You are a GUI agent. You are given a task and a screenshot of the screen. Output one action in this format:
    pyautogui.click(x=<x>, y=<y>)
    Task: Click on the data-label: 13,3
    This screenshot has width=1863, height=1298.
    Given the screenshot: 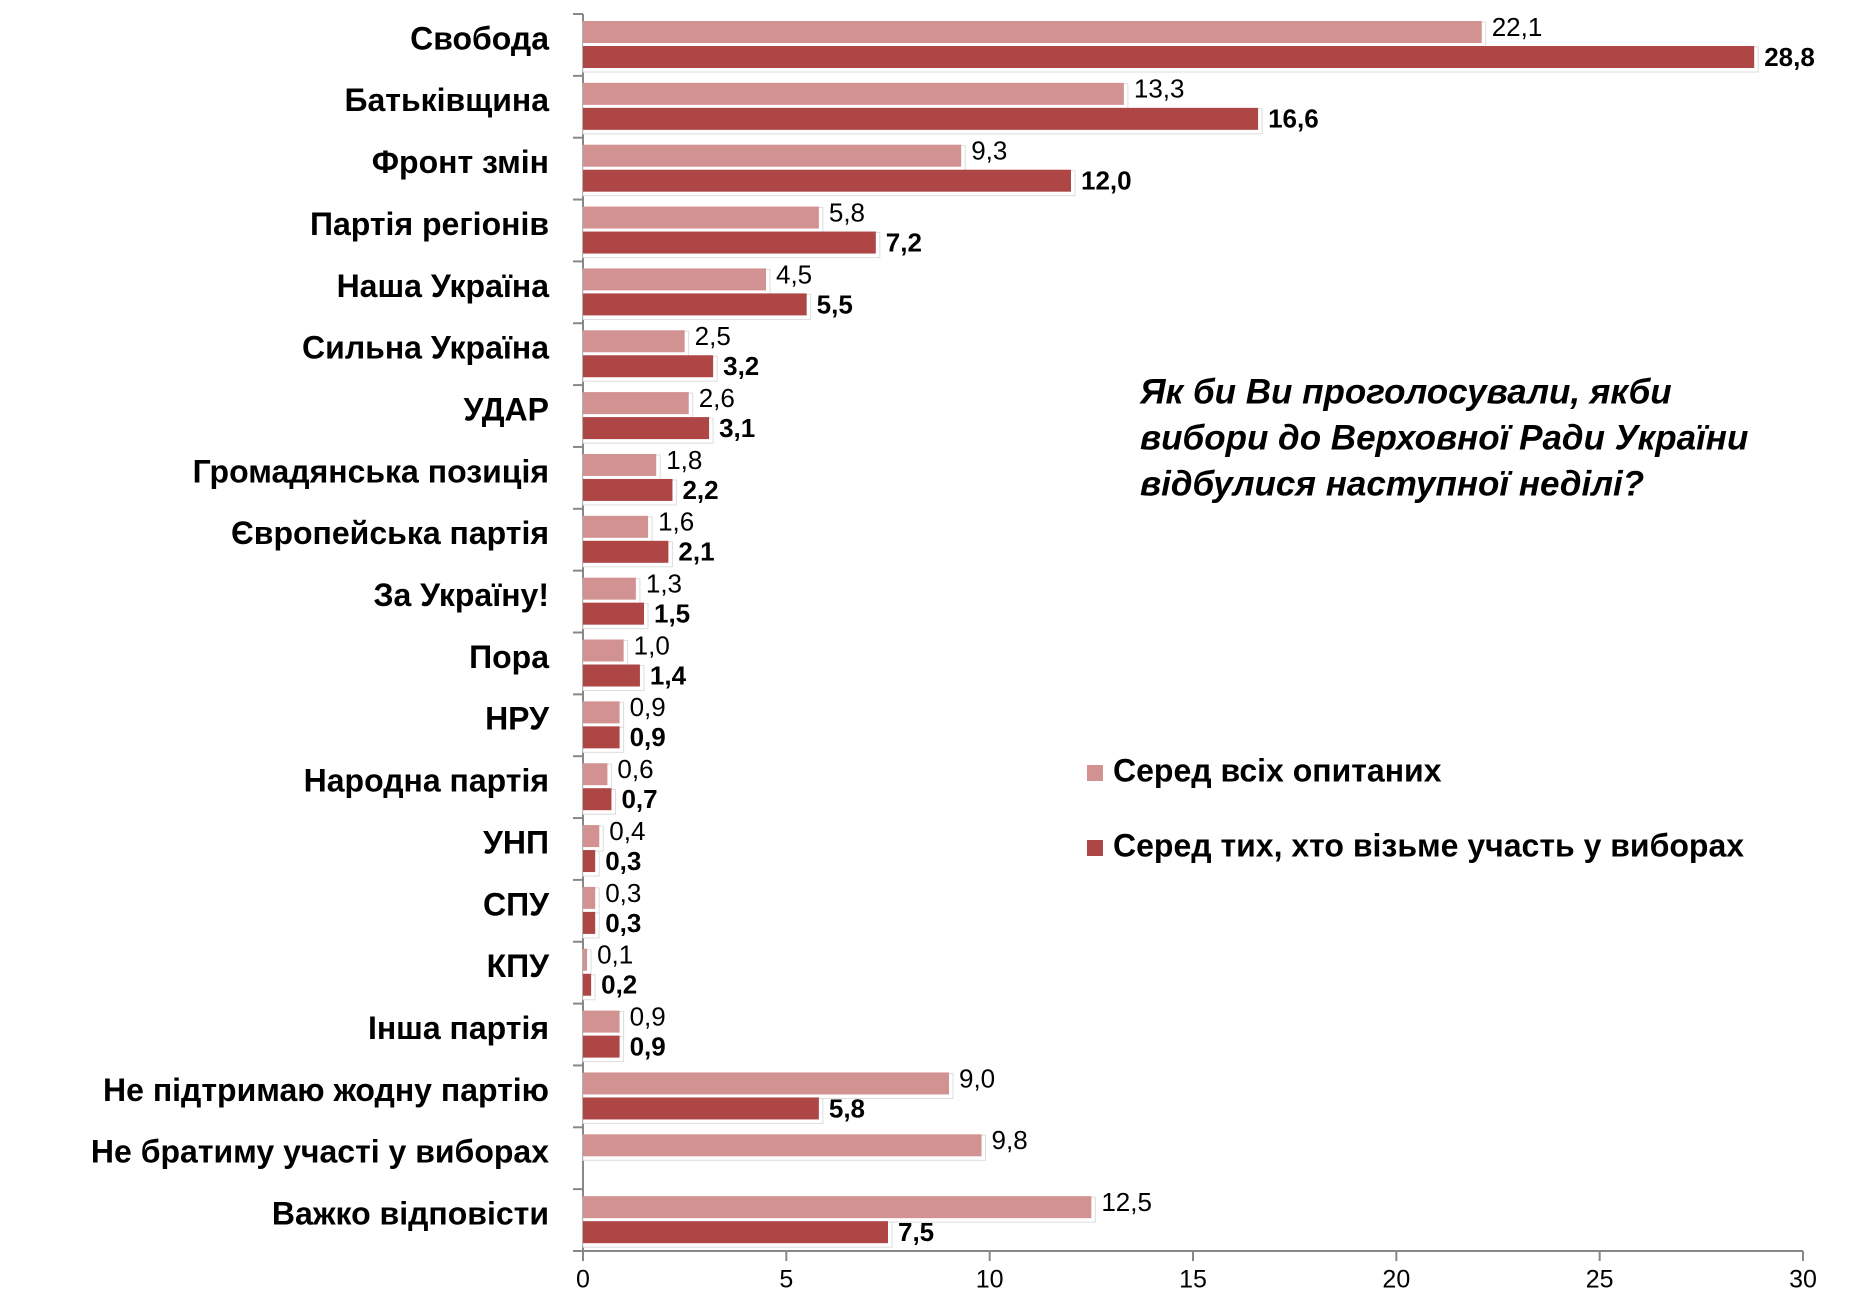 What is the action you would take?
    pyautogui.click(x=1159, y=89)
    